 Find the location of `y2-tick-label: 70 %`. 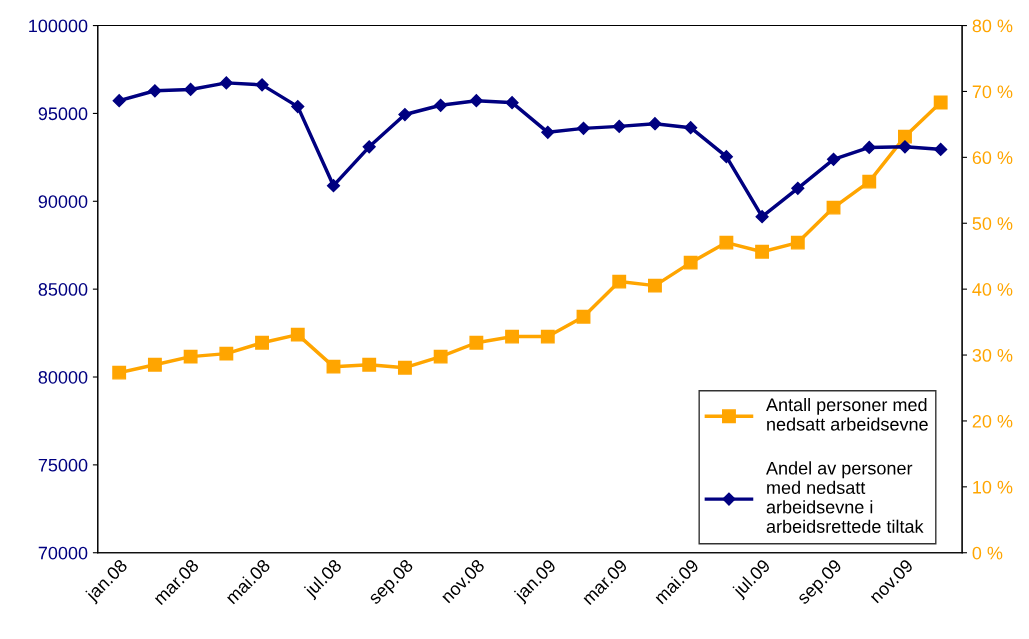

y2-tick-label: 70 % is located at coordinates (992, 92).